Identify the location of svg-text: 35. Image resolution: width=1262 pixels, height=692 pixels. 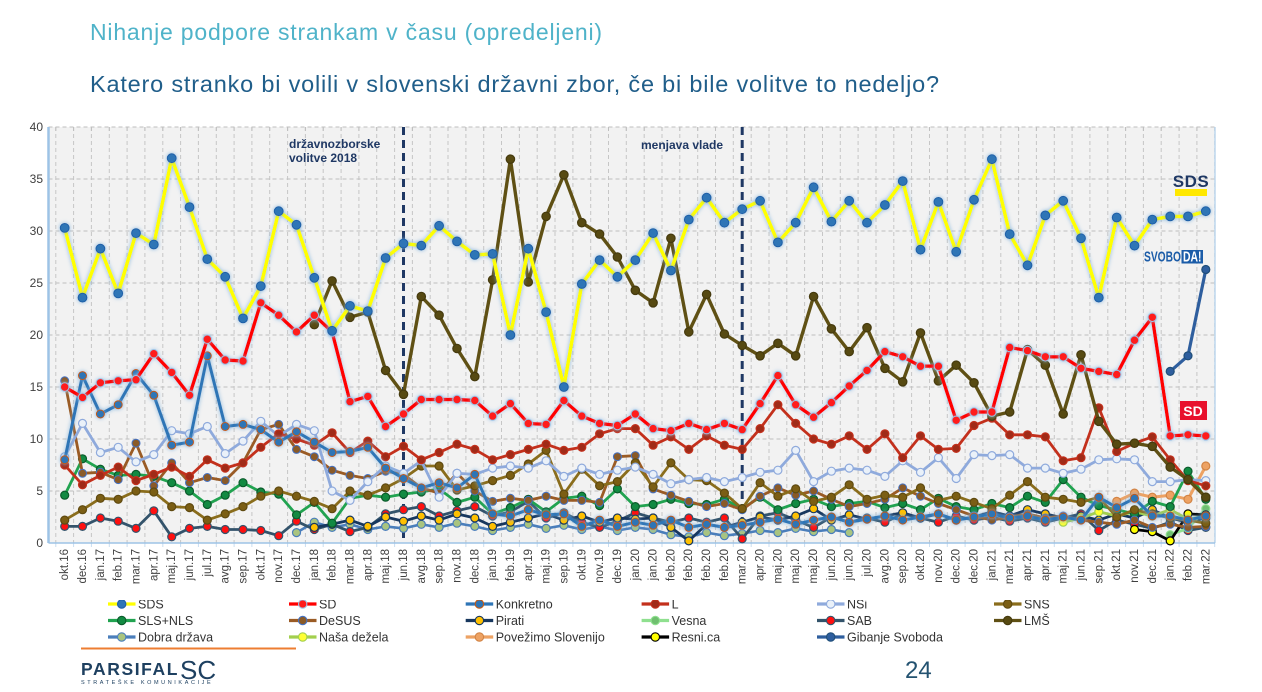
(37, 179).